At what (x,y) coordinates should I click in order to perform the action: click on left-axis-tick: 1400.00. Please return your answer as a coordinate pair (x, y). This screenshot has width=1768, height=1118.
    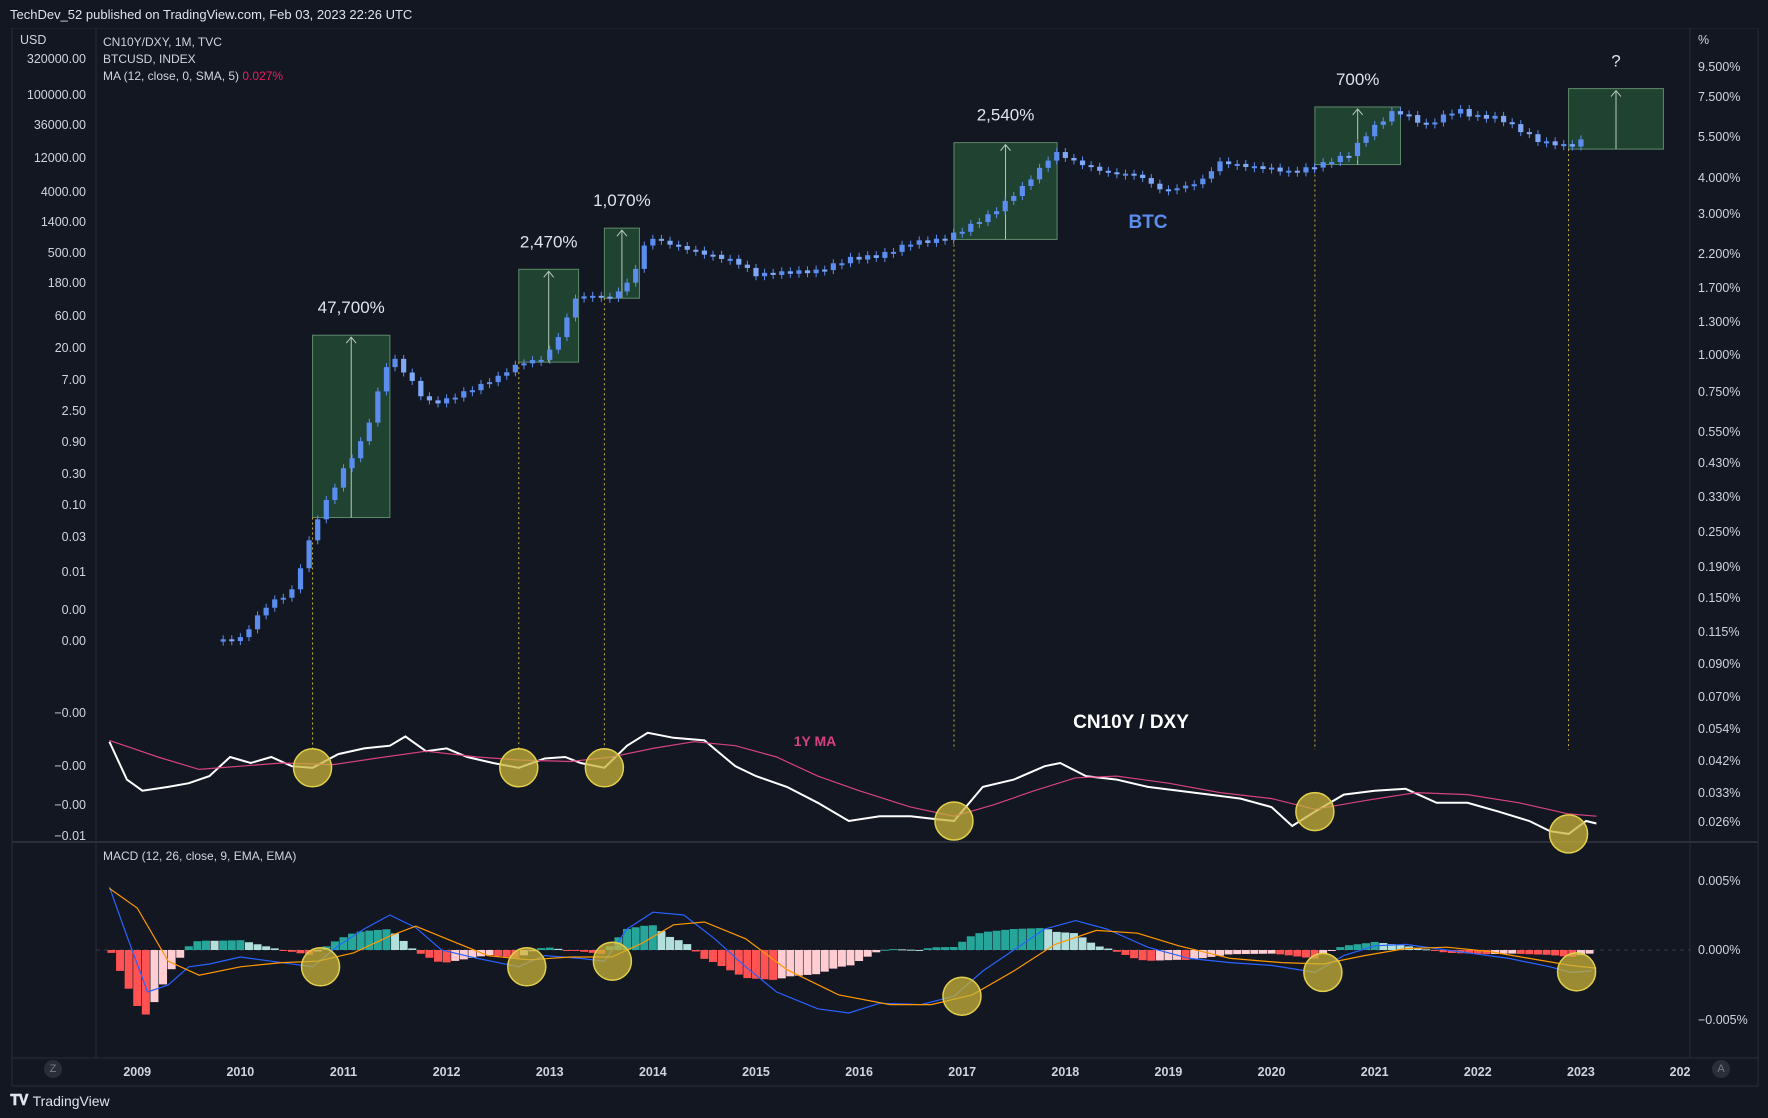
    Looking at the image, I should click on (63, 222).